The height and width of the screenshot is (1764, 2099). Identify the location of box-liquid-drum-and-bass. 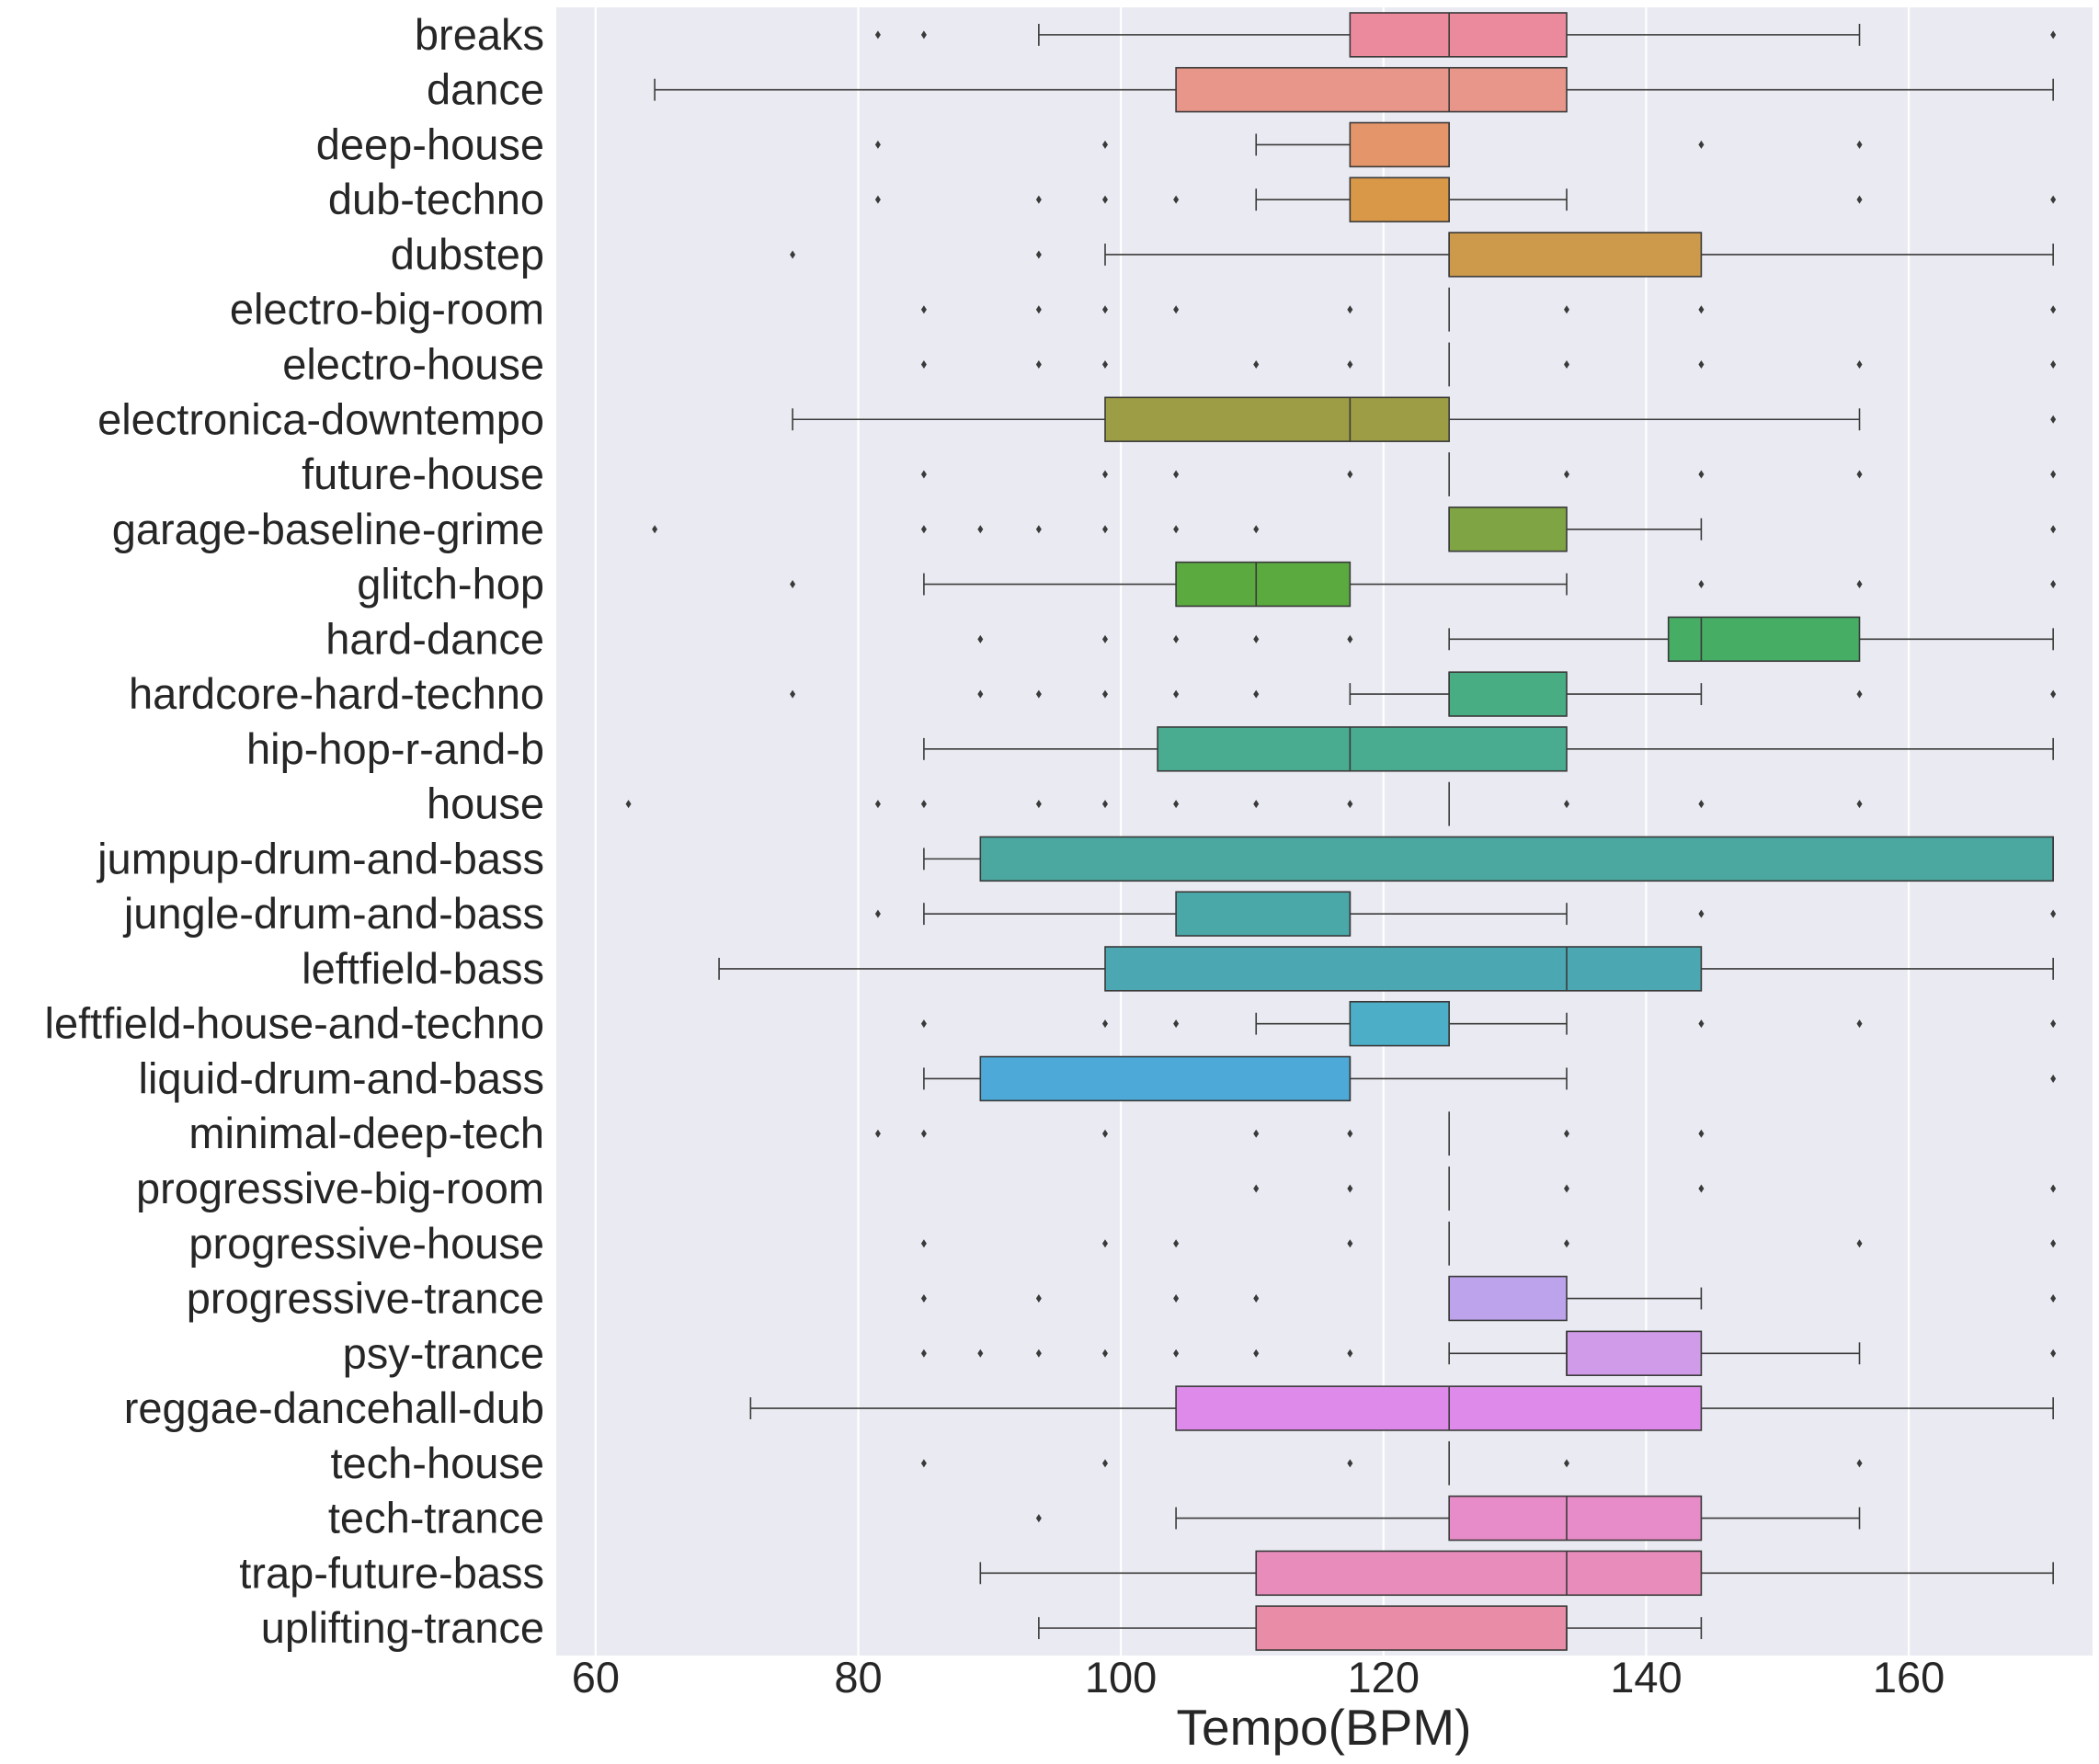
(1490, 1078).